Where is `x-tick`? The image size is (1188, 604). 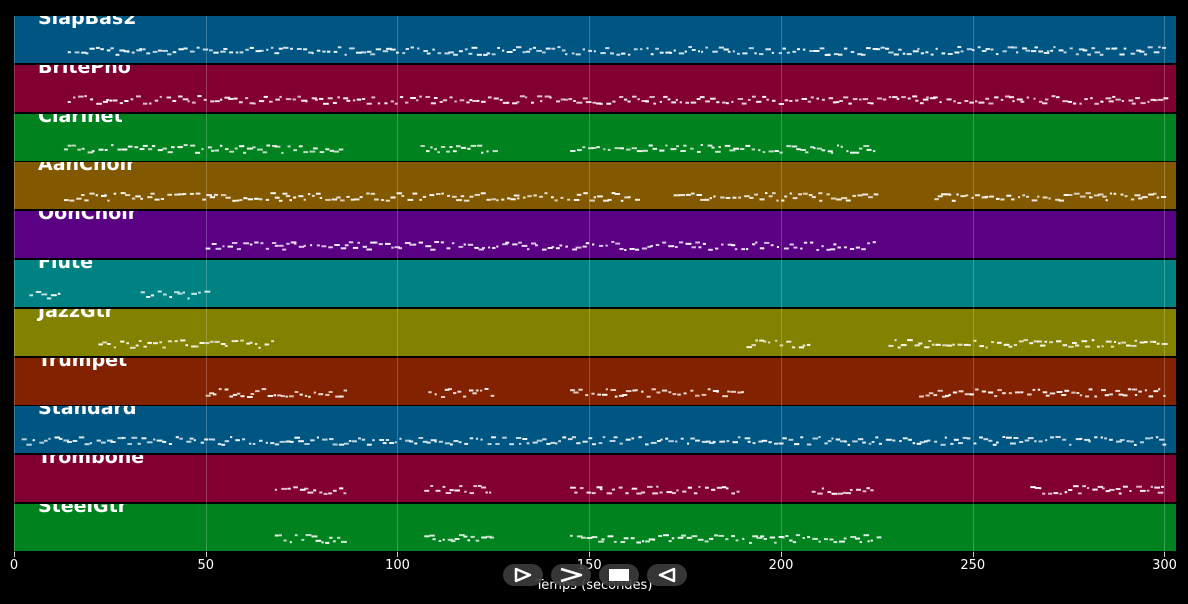 x-tick is located at coordinates (398, 554).